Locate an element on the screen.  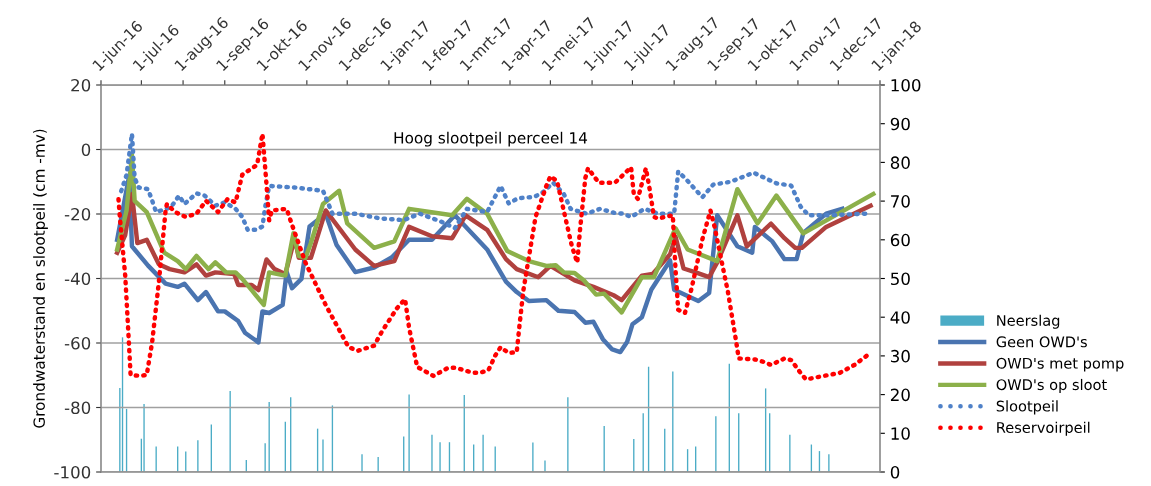
y-tick-label: -80 is located at coordinates (77, 408).